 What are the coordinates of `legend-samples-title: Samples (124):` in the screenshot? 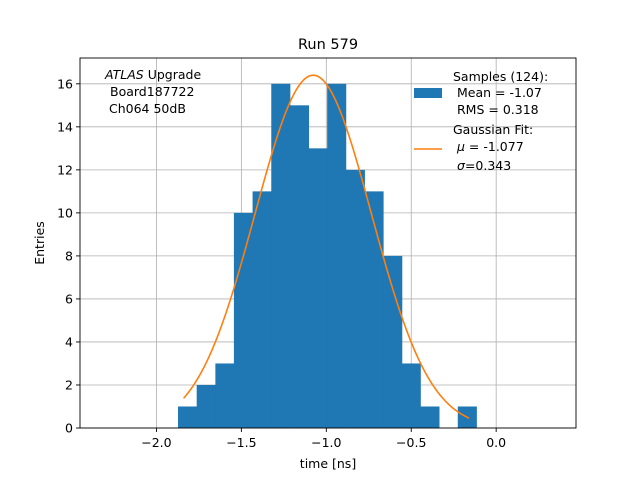 It's located at (500, 76).